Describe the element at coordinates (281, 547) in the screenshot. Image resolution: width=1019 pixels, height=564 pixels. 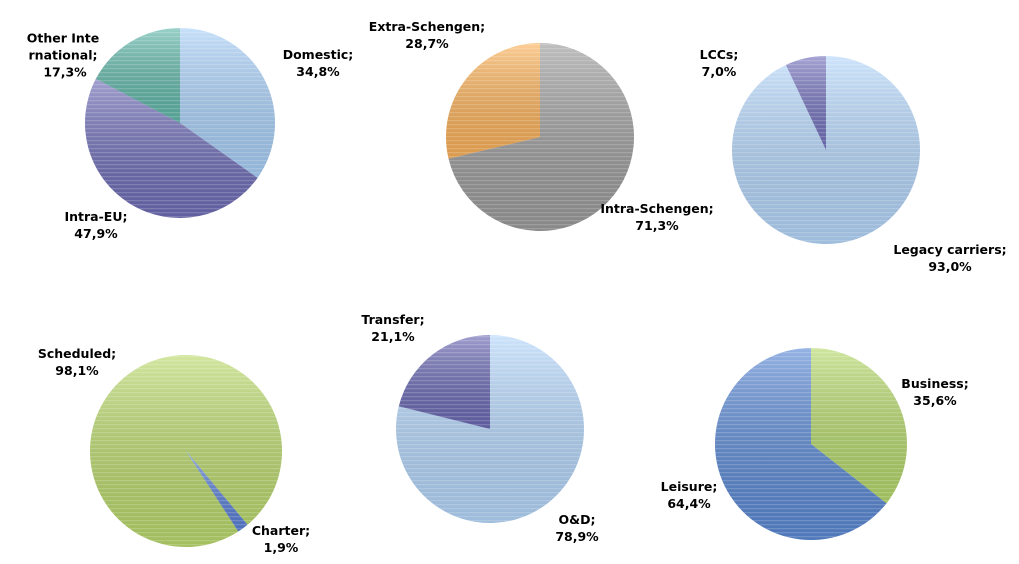
I see `value-label: 1,9%` at that location.